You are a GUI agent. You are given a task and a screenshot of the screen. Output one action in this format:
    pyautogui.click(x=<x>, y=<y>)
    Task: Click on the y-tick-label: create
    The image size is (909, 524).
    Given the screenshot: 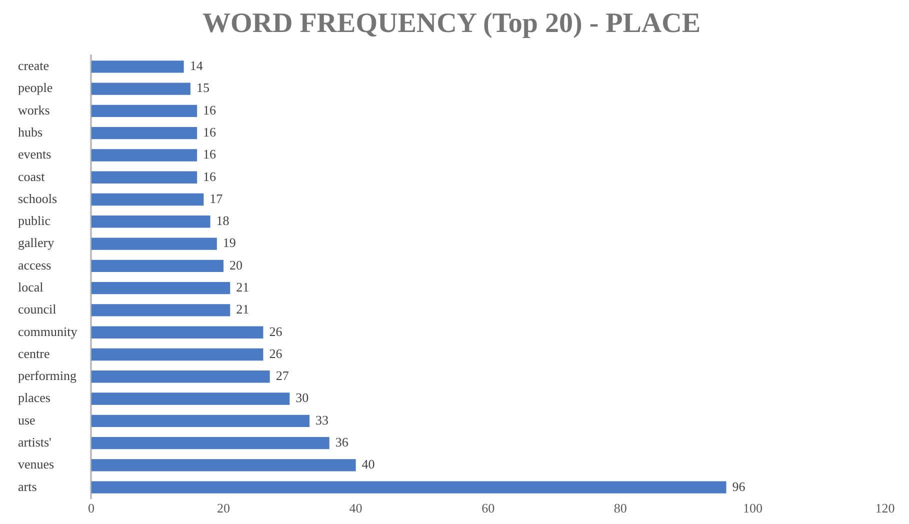 What is the action you would take?
    pyautogui.click(x=34, y=66)
    